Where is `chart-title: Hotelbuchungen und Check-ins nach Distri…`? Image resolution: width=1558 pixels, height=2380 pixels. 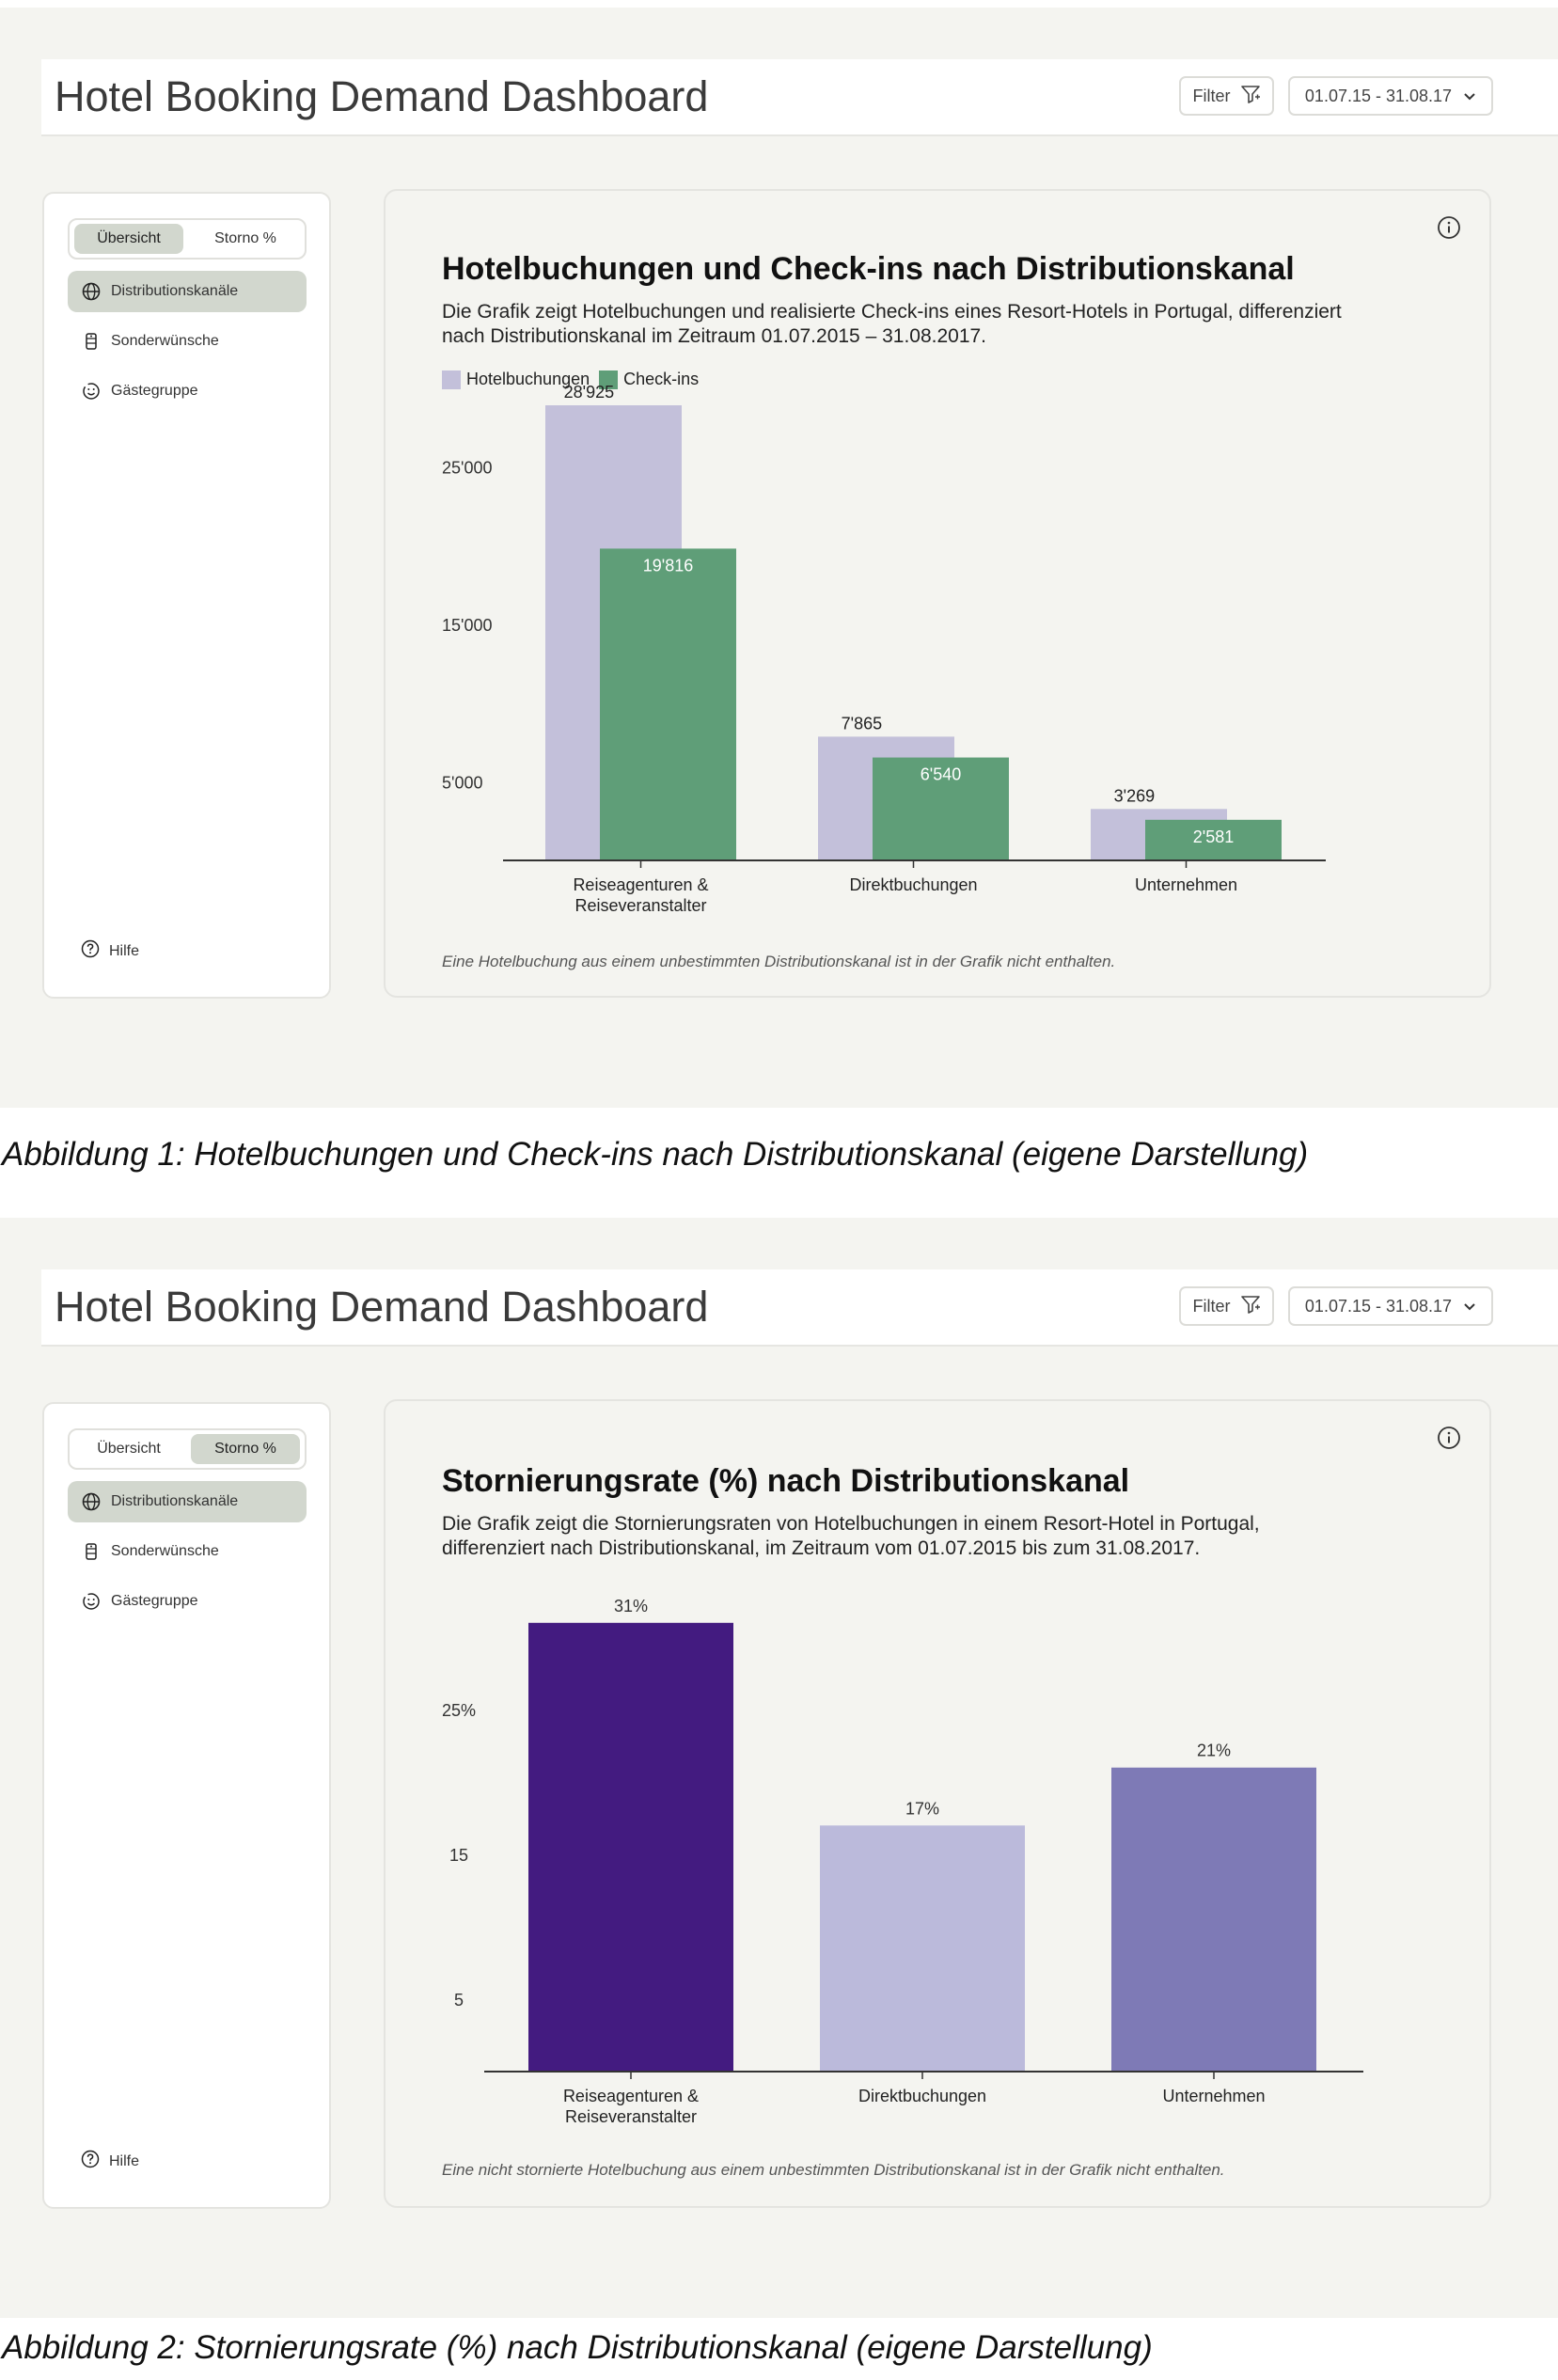
chart-title: Hotelbuchungen und Check-ins nach Distri… is located at coordinates (868, 269).